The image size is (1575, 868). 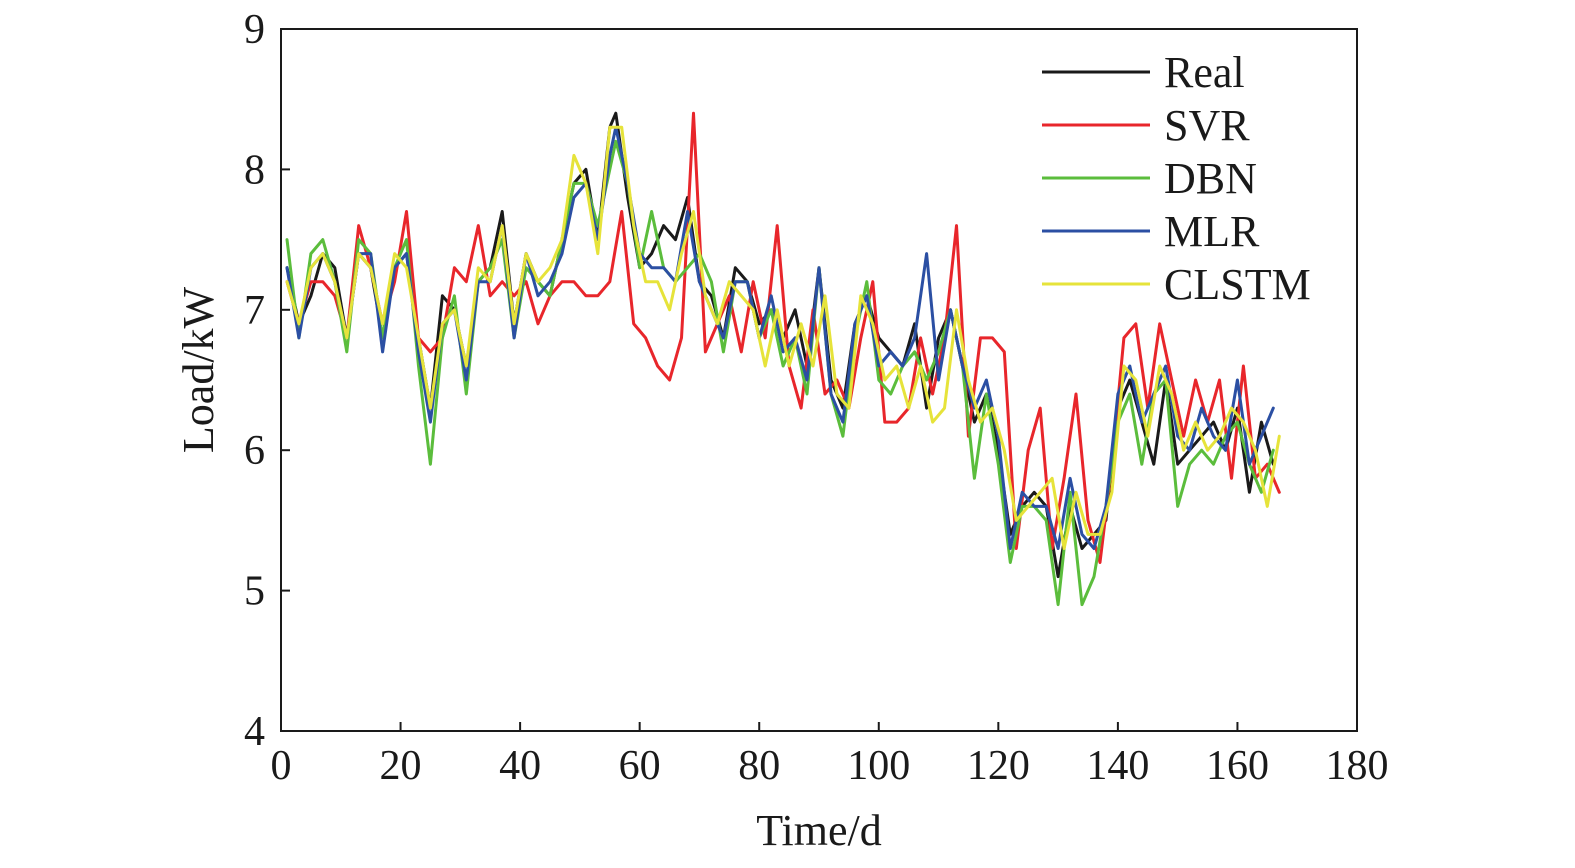 I want to click on y-axis-tick-labels: 4 5 6 7 8 9, so click(x=254, y=381).